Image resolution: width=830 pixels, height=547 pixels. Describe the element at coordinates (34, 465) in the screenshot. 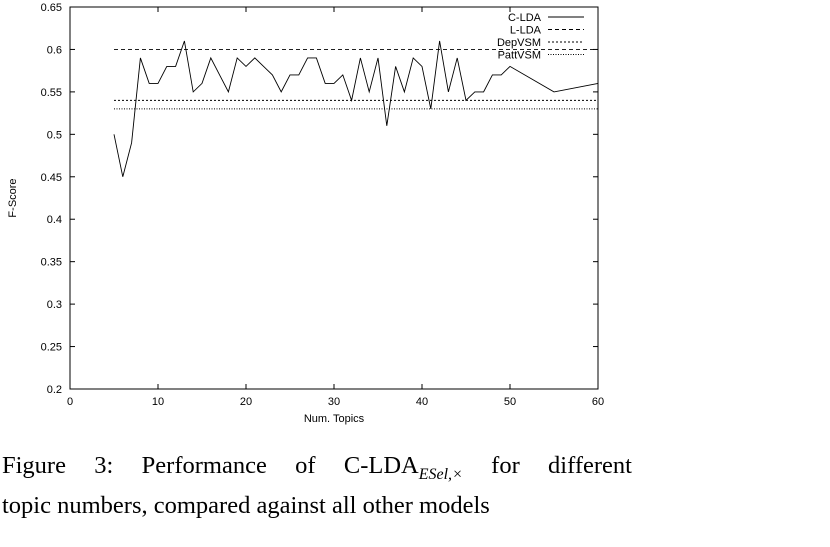

I see `caption-word: Figure` at that location.